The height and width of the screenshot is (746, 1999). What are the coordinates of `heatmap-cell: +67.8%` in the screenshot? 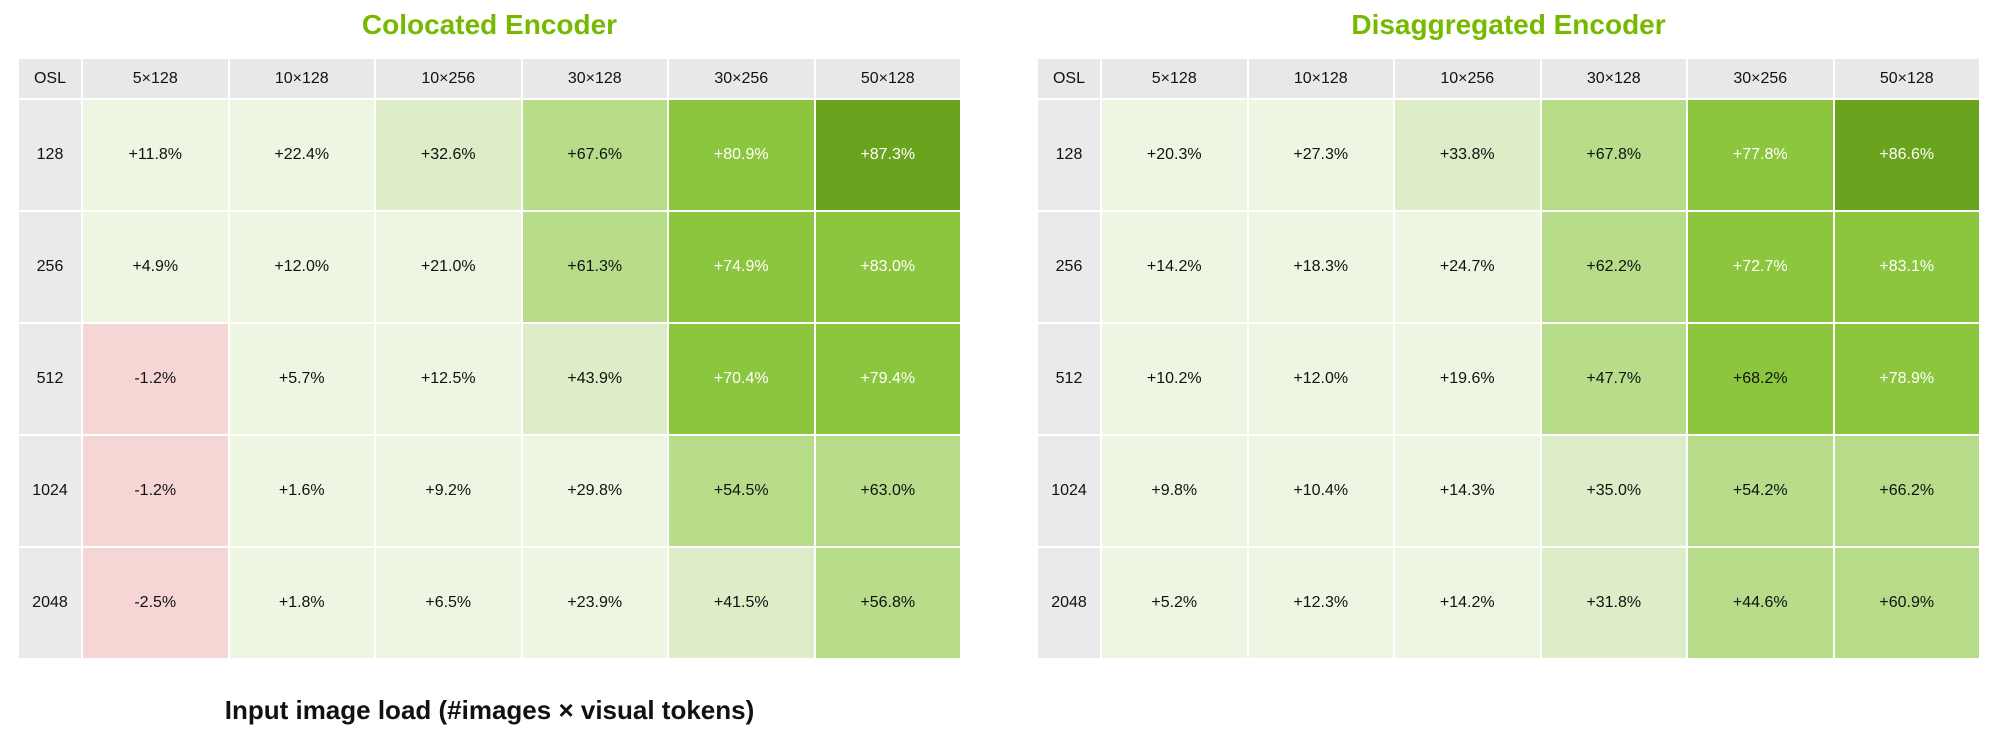 It's located at (1613, 155).